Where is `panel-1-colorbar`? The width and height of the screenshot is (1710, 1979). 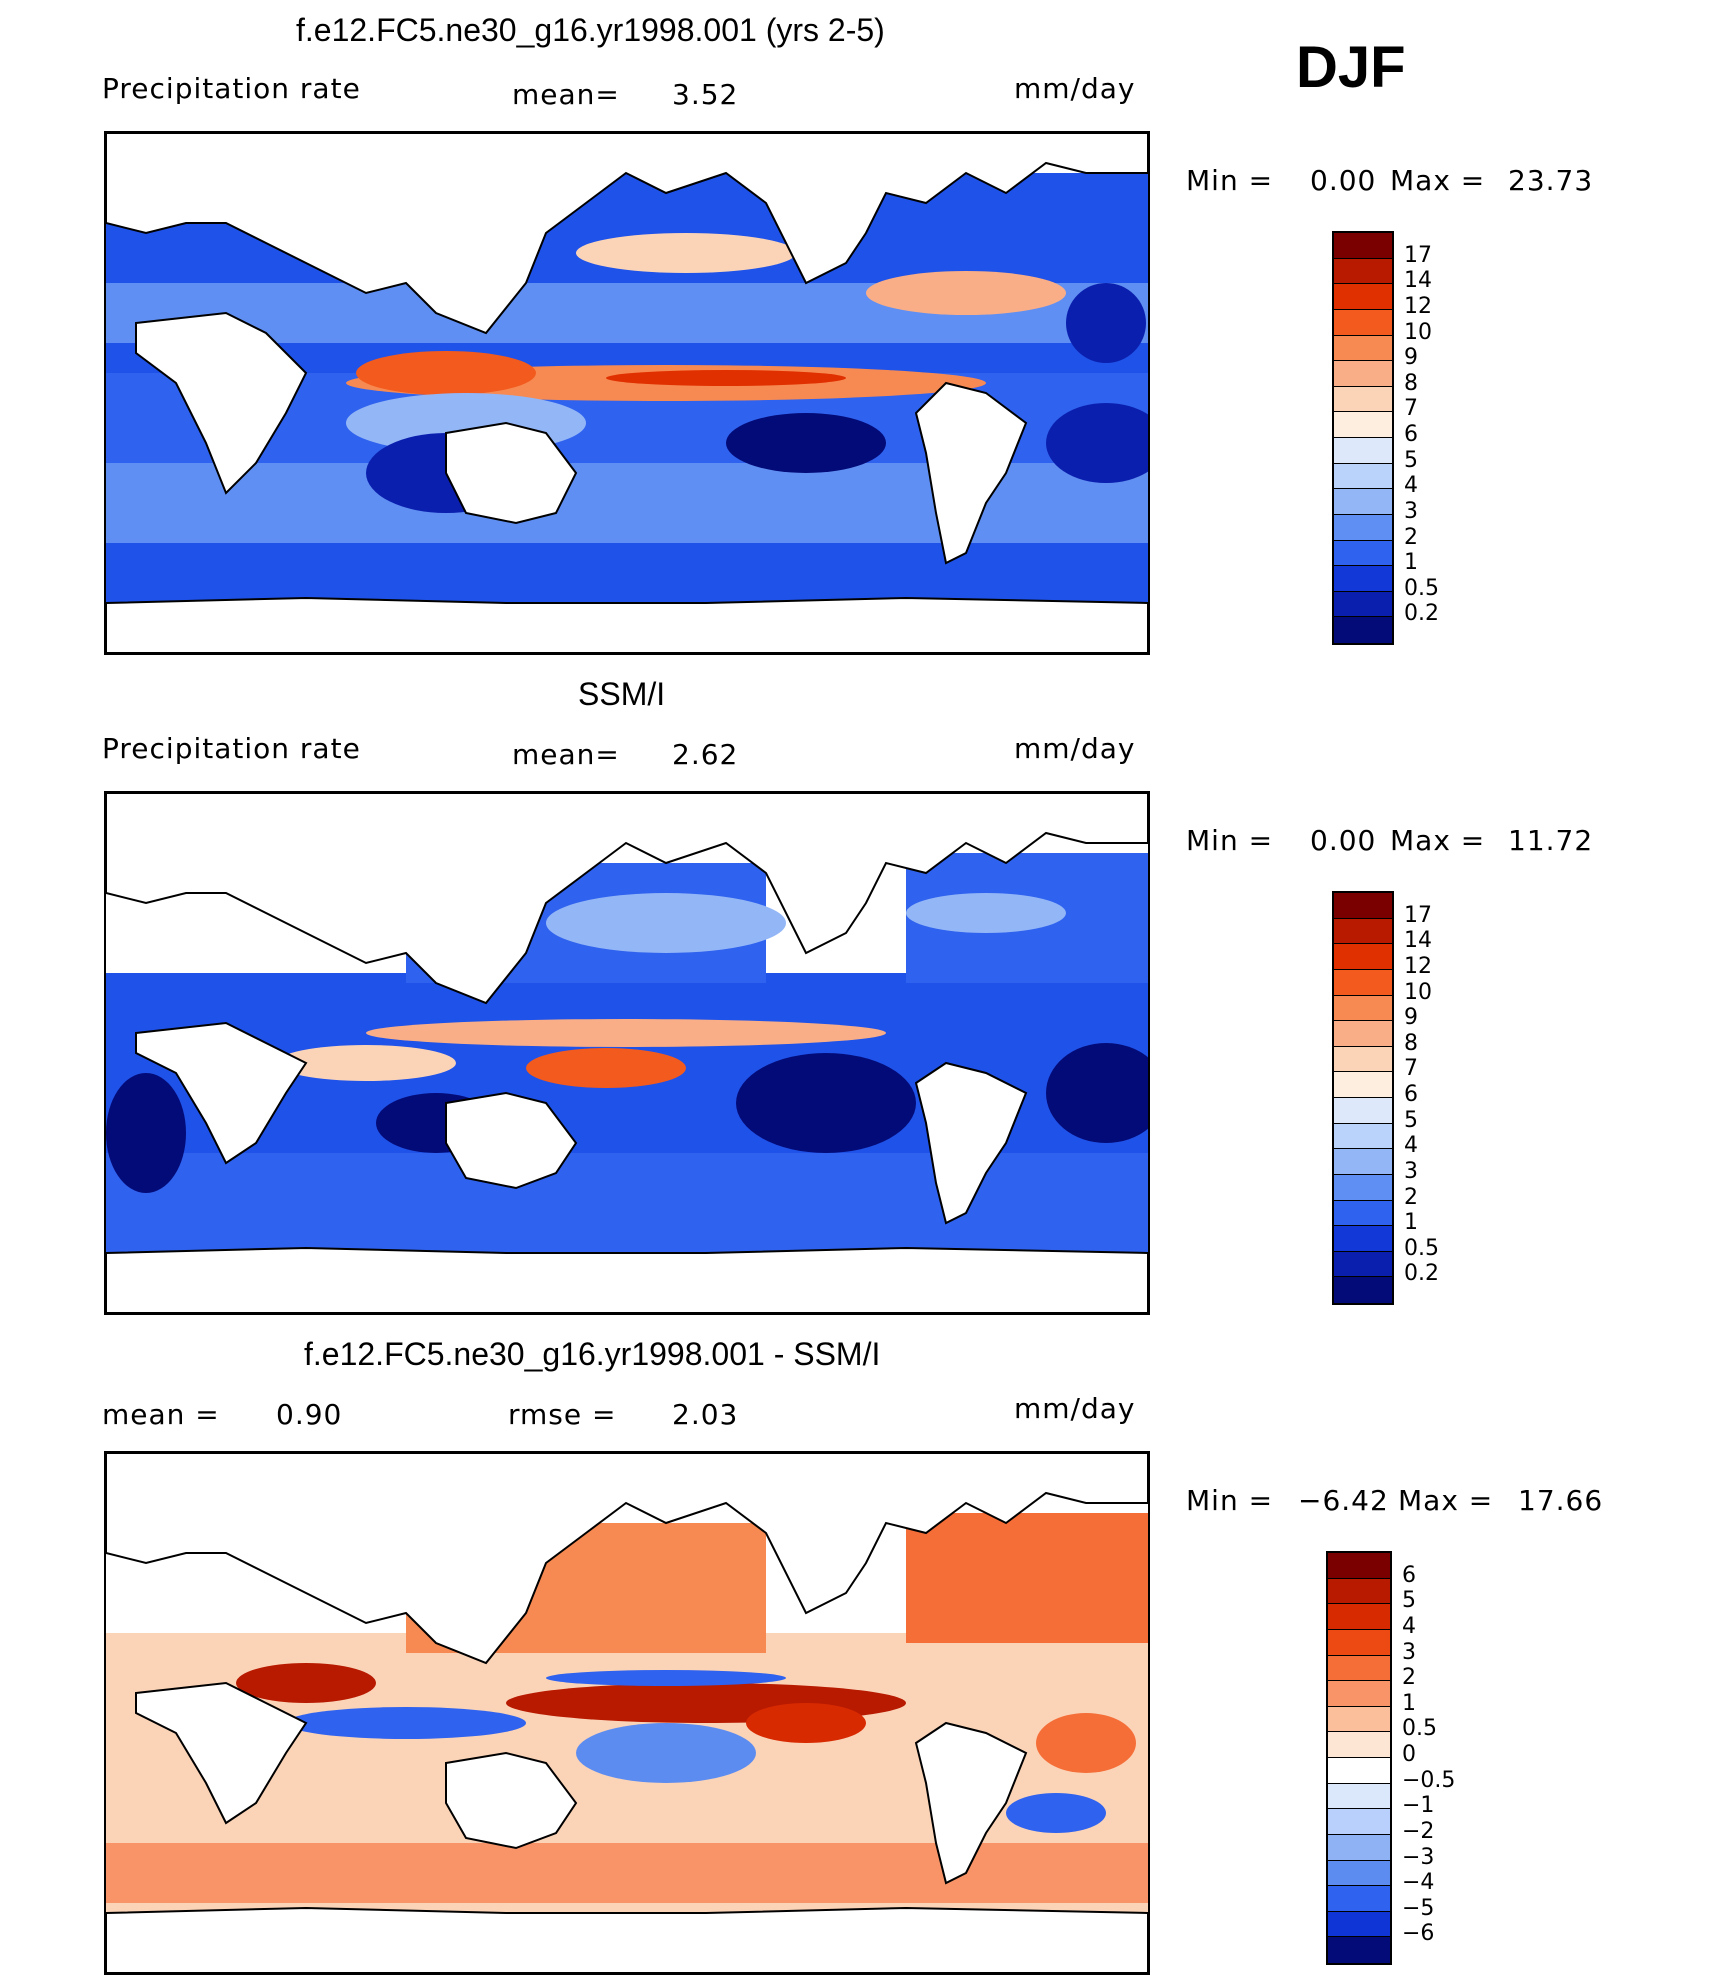 panel-1-colorbar is located at coordinates (1363, 438).